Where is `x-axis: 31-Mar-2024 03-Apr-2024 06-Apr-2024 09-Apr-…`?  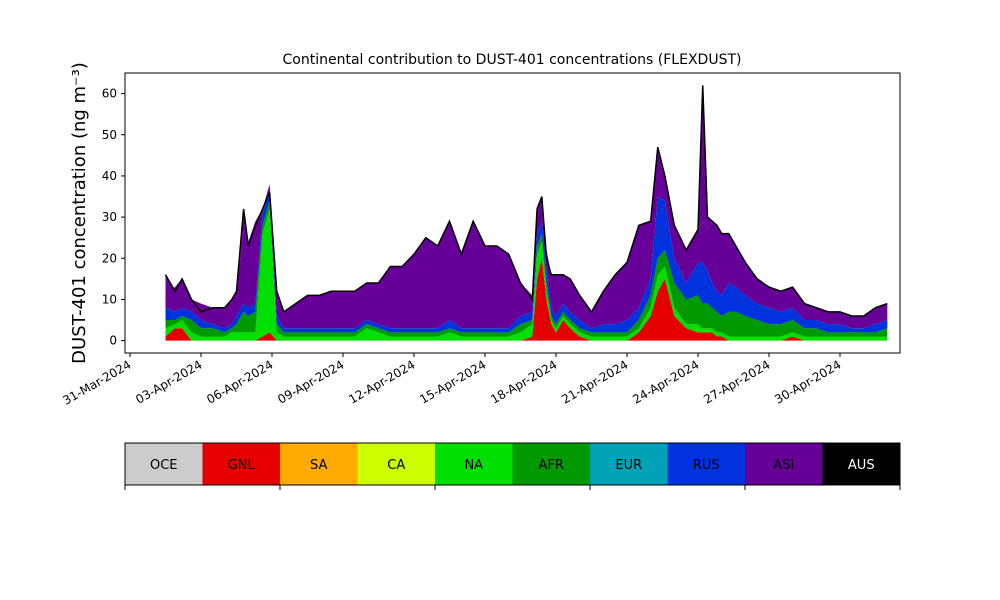
x-axis: 31-Mar-2024 03-Apr-2024 06-Apr-2024 09-Apr-… is located at coordinates (452, 380).